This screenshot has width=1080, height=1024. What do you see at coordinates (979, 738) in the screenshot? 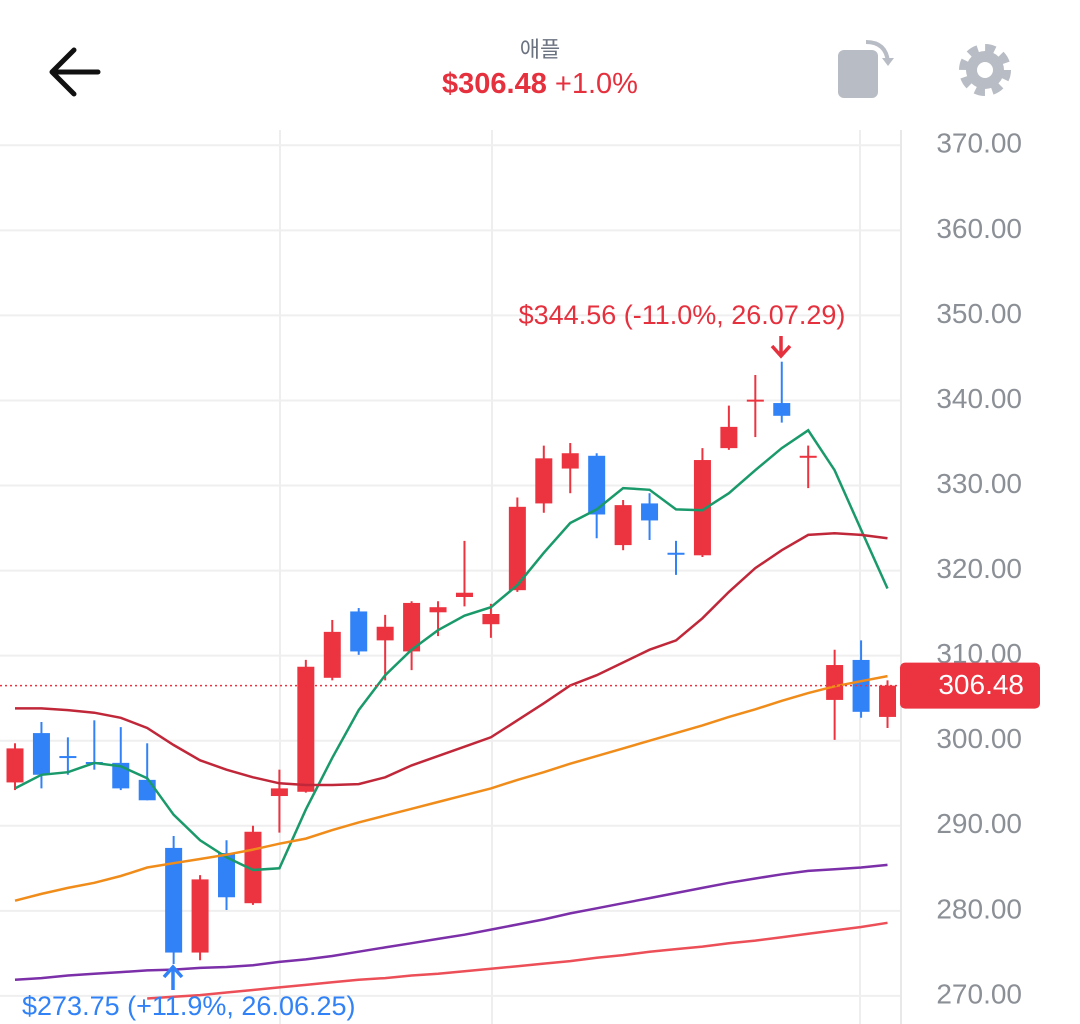
I see `y-tick-label: 300.00` at bounding box center [979, 738].